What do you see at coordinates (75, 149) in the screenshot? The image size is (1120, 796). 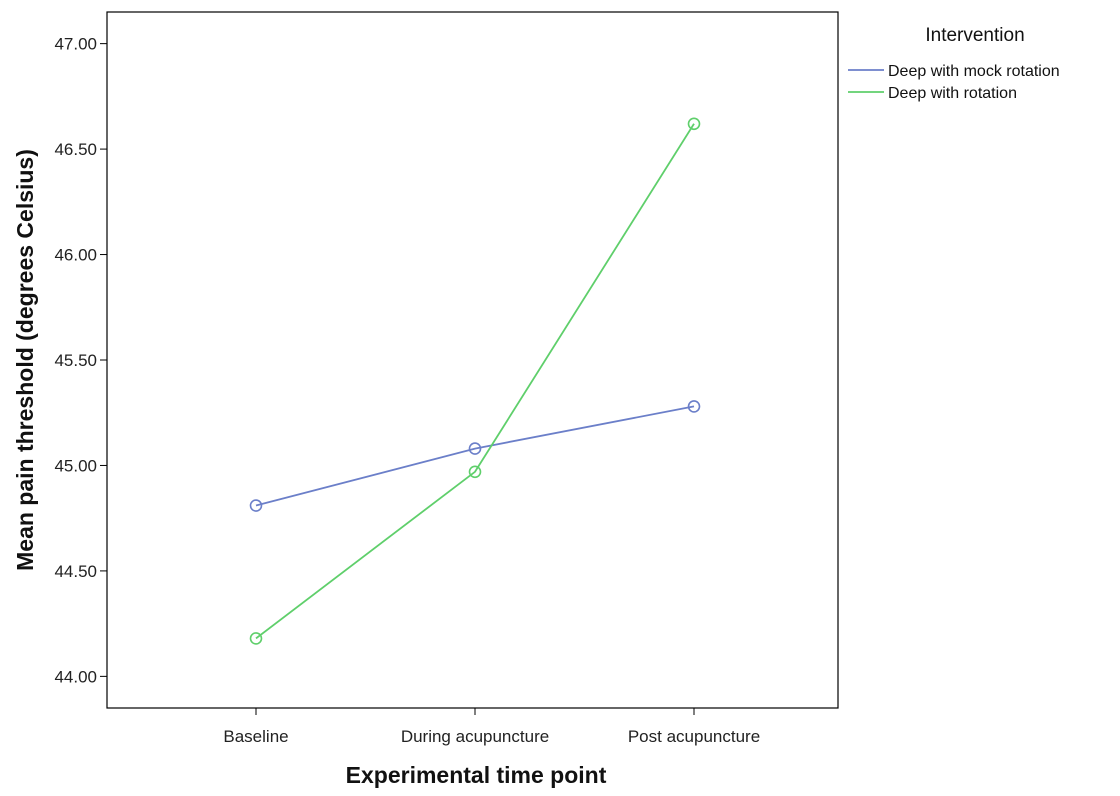 I see `y-tick-label: 46.50` at bounding box center [75, 149].